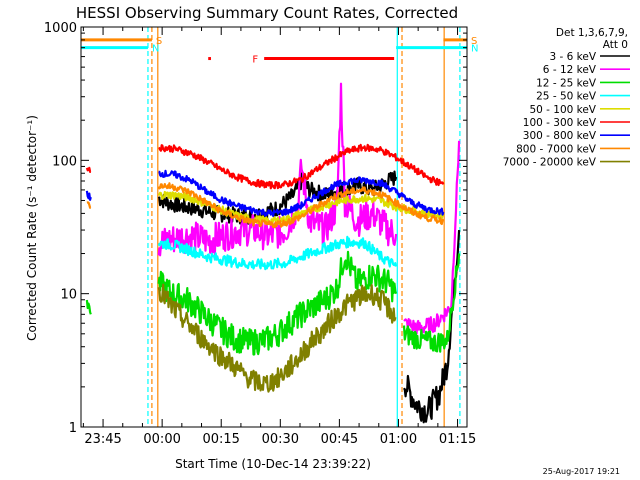 This screenshot has height=480, width=640. What do you see at coordinates (550, 163) in the screenshot?
I see `legend-label: 7000 - 20000 keV` at bounding box center [550, 163].